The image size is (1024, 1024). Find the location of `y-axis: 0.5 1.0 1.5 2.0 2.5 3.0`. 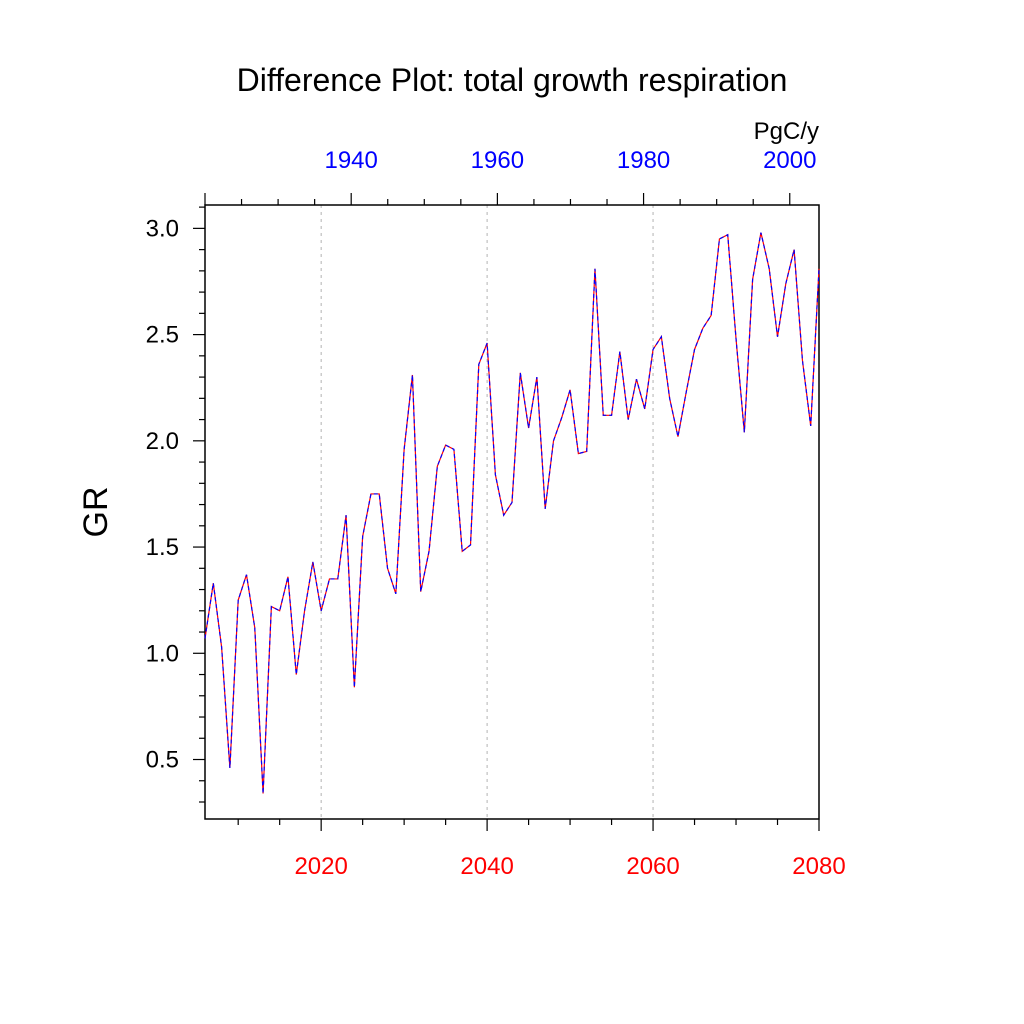

y-axis: 0.5 1.0 1.5 2.0 2.5 3.0 is located at coordinates (175, 504).